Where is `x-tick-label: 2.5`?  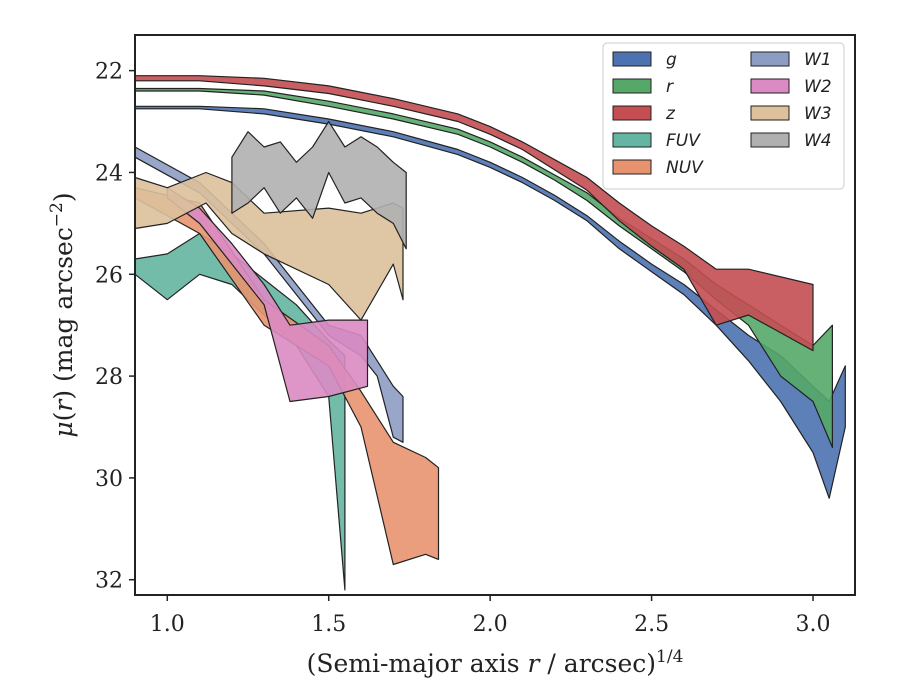 x-tick-label: 2.5 is located at coordinates (651, 624).